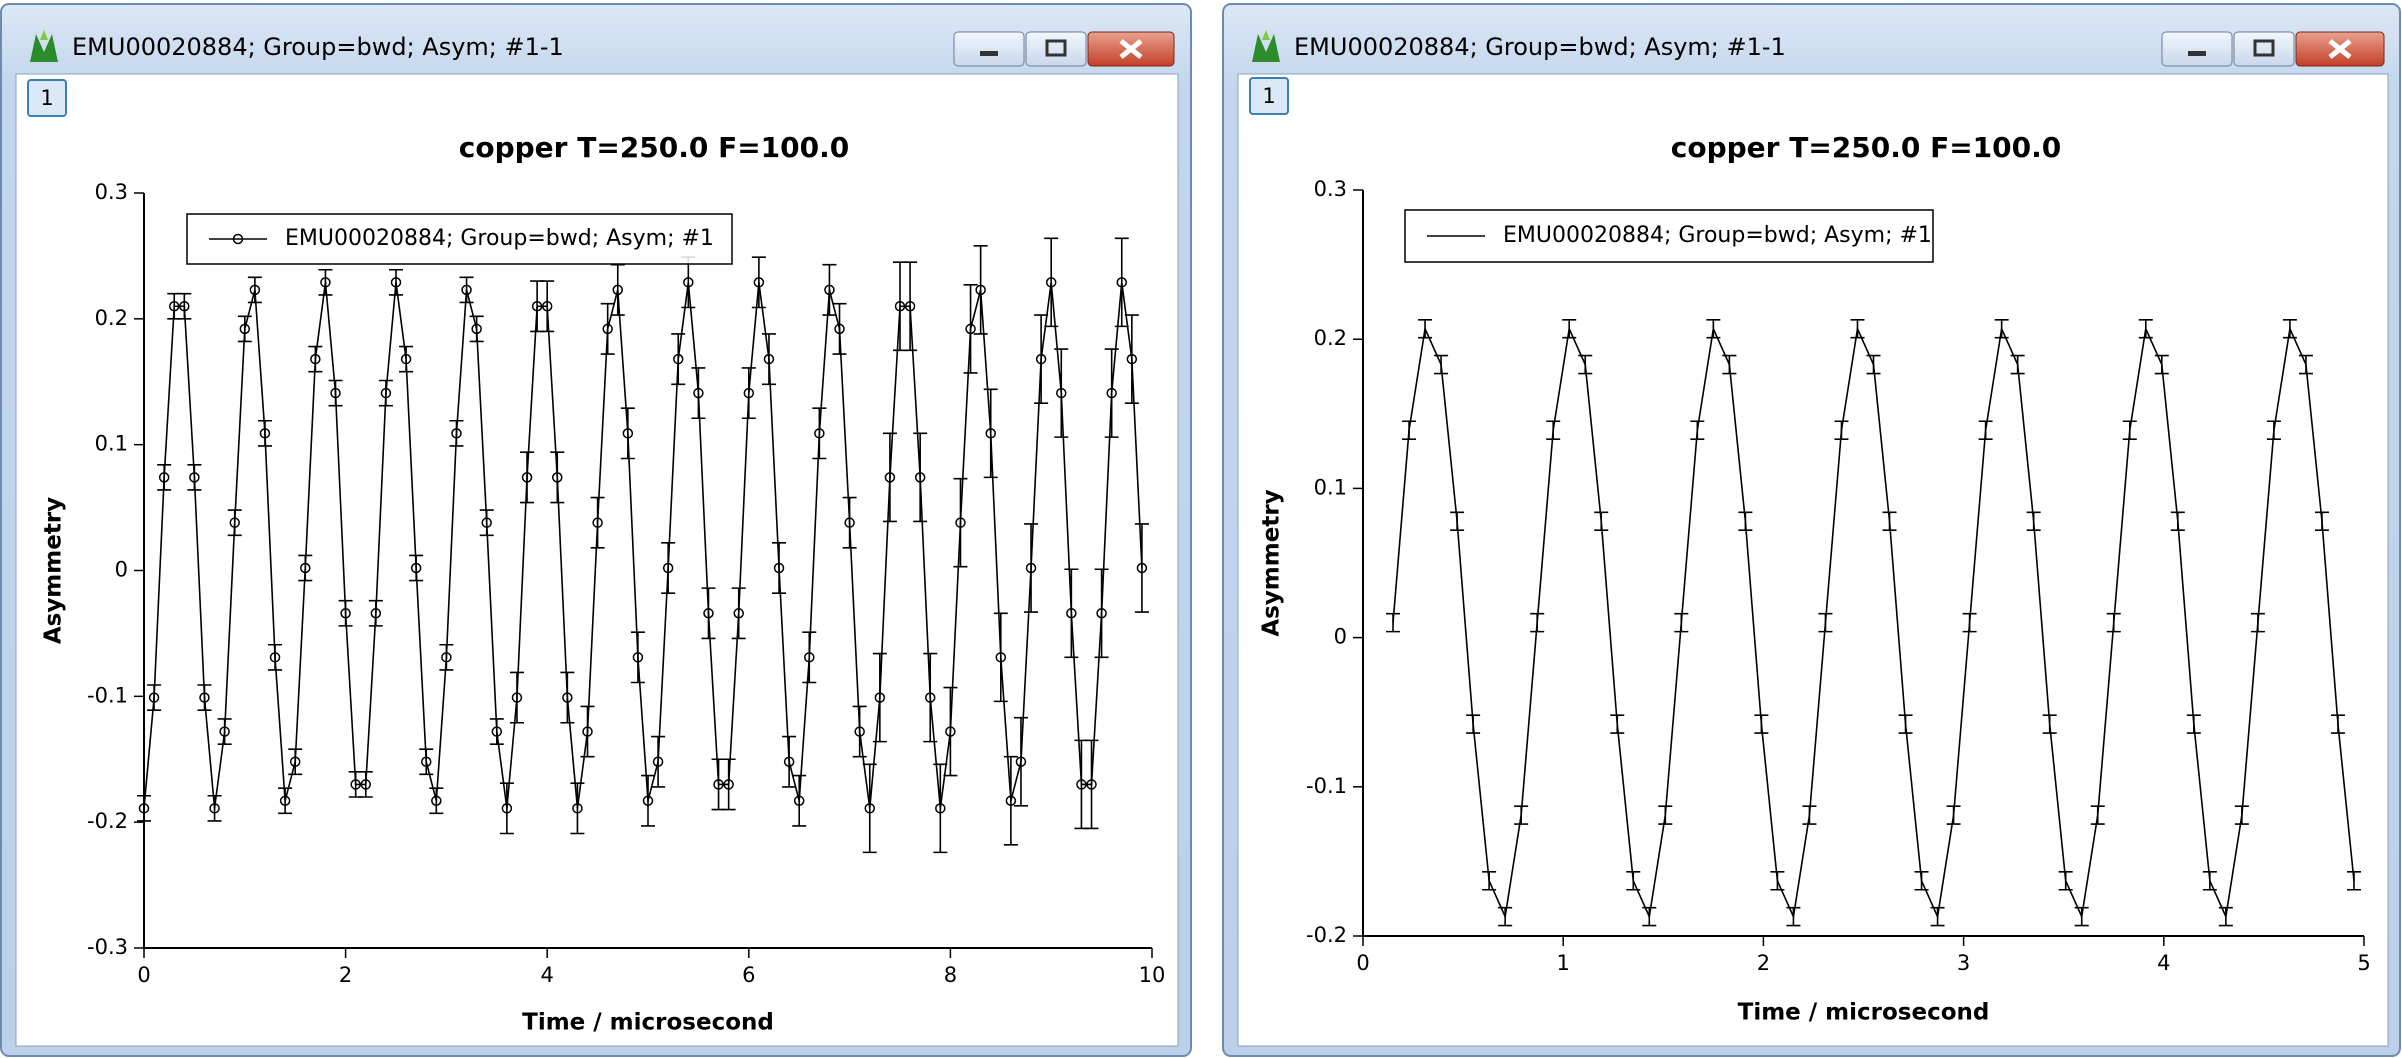 This screenshot has width=2402, height=1058. What do you see at coordinates (238, 239) in the screenshot?
I see `legend-marker` at bounding box center [238, 239].